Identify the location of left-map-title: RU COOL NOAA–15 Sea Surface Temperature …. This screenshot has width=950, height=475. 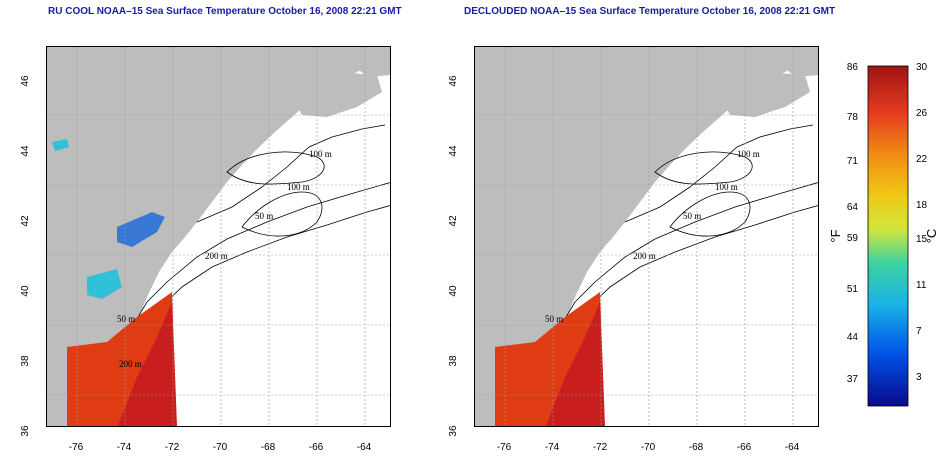
(225, 11).